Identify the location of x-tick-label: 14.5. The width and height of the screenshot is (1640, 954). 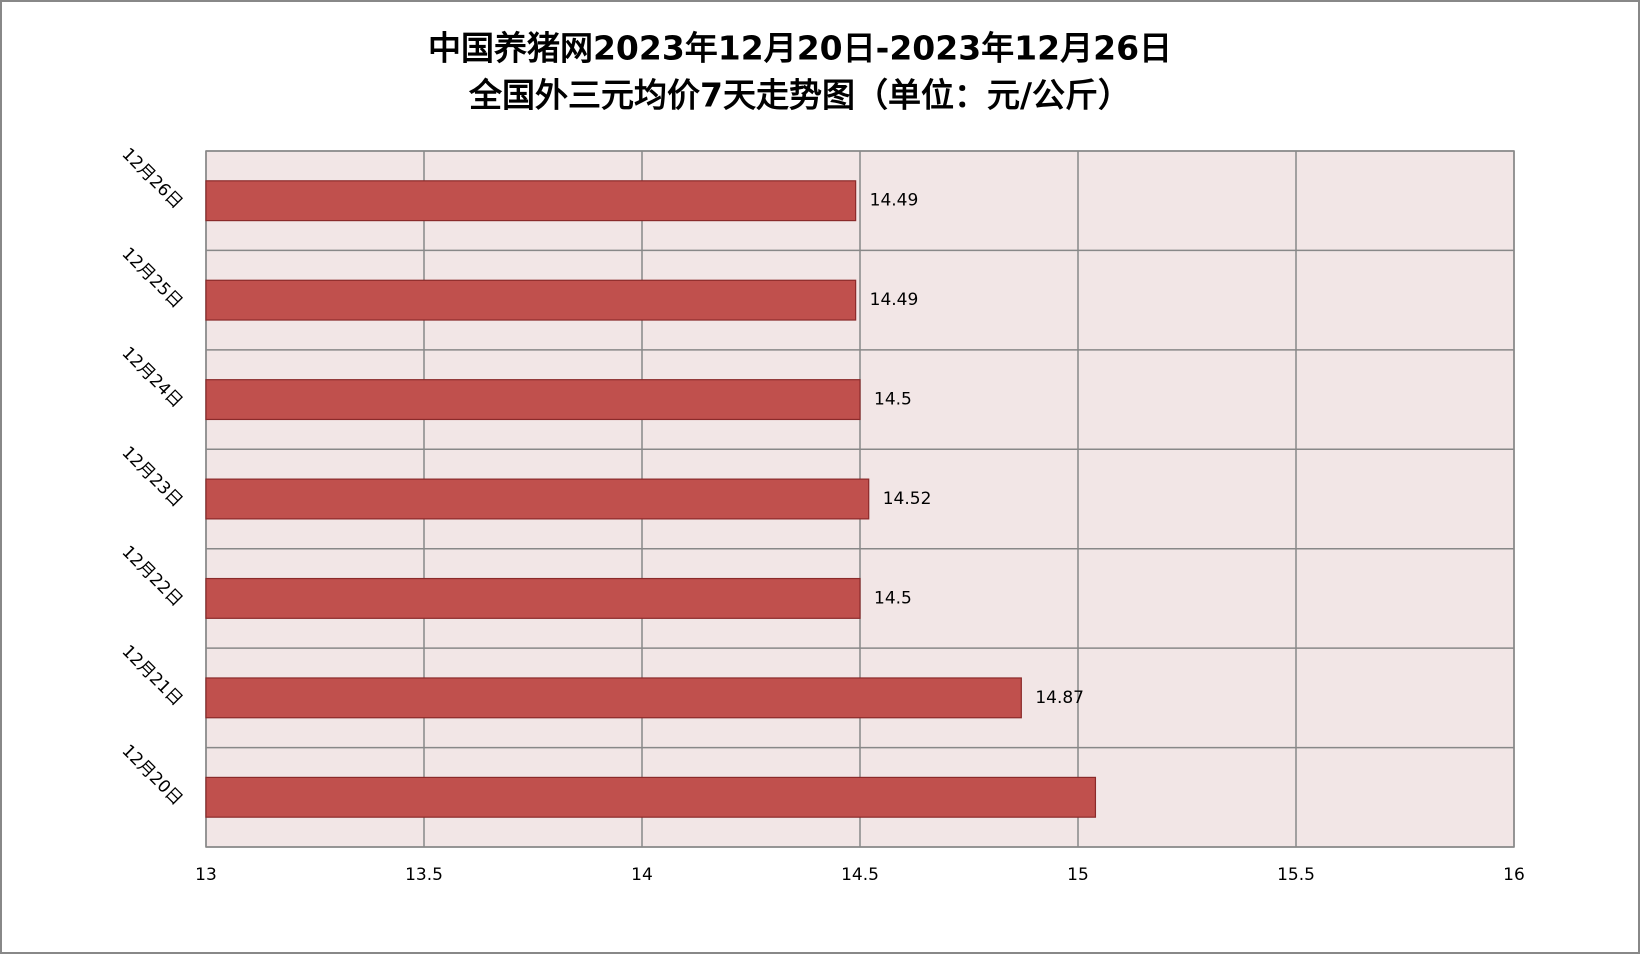
(860, 875).